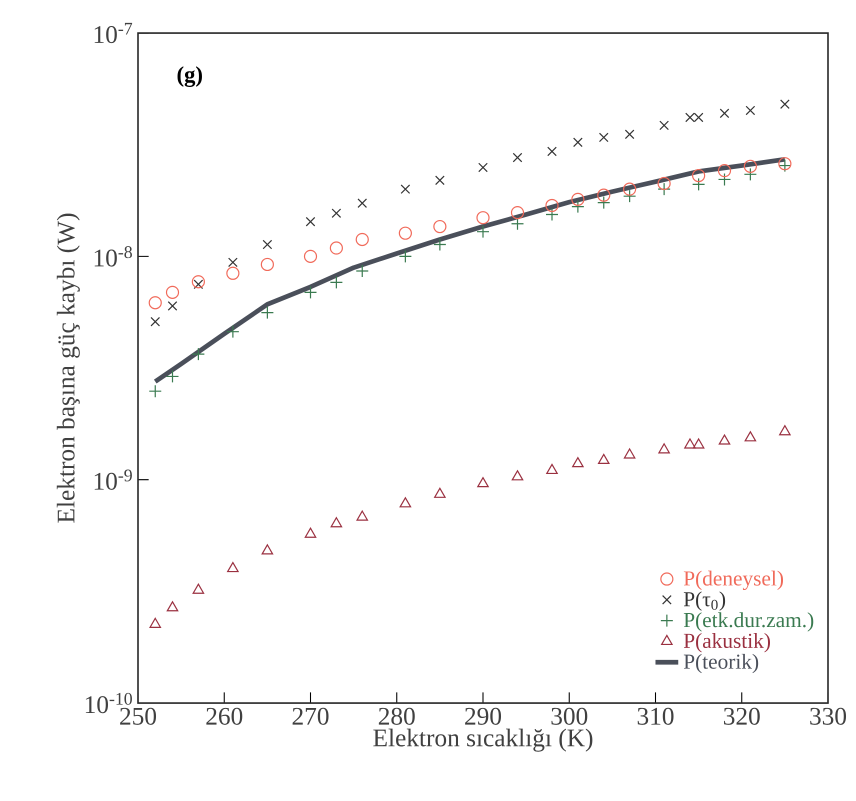  Describe the element at coordinates (749, 622) in the screenshot. I see `legend-label: P(etk.dur.zam.)` at that location.